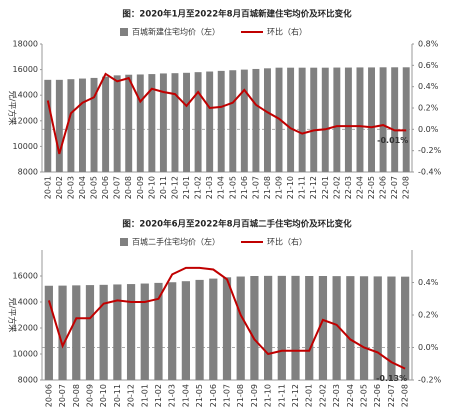 The image size is (474, 420). Describe the element at coordinates (430, 172) in the screenshot. I see `y2-tick-label: -0.4%` at that location.